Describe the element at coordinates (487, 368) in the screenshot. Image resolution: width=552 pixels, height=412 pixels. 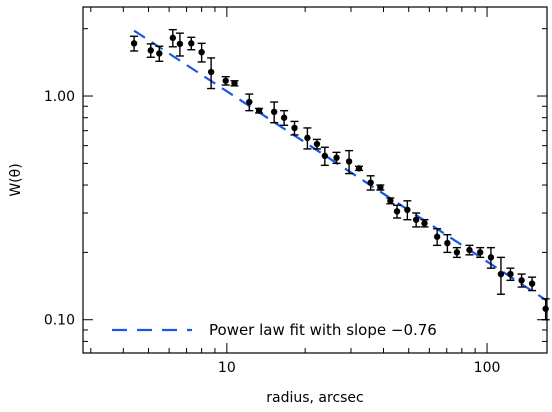
I see `x-tick-label: 100` at that location.